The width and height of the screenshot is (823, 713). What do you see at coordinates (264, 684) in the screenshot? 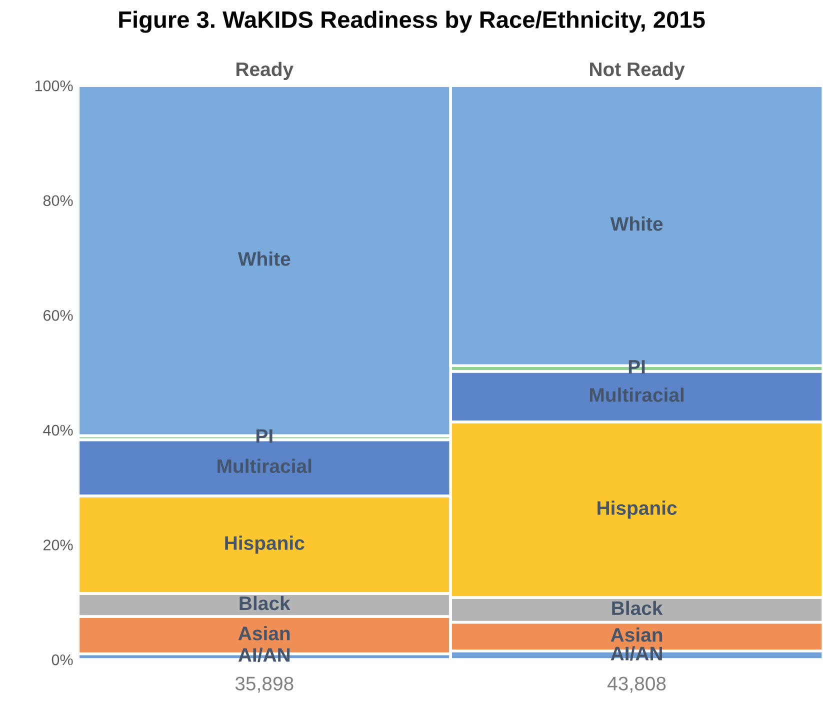
I see `text: 35,898` at bounding box center [264, 684].